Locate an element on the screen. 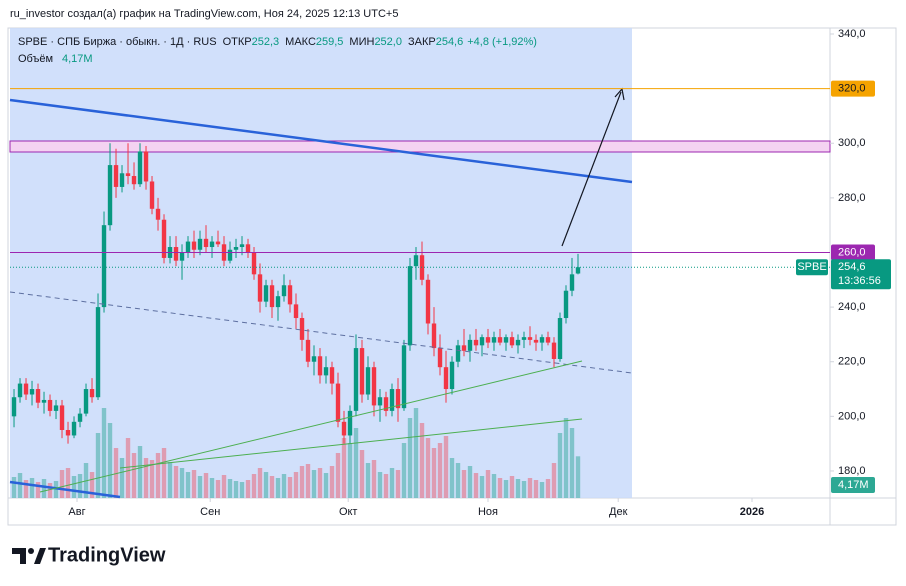  level-label: 260,0 is located at coordinates (852, 252).